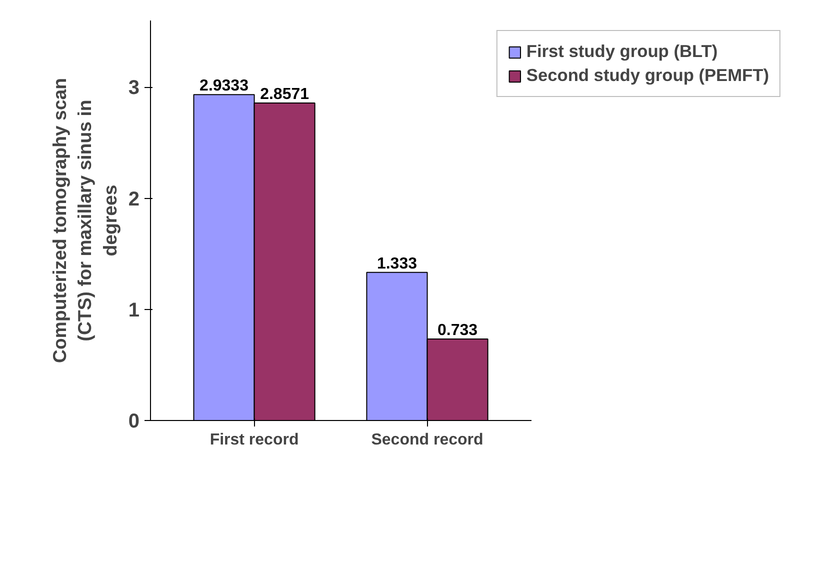  What do you see at coordinates (285, 95) in the screenshot?
I see `data-label: 2.8571` at bounding box center [285, 95].